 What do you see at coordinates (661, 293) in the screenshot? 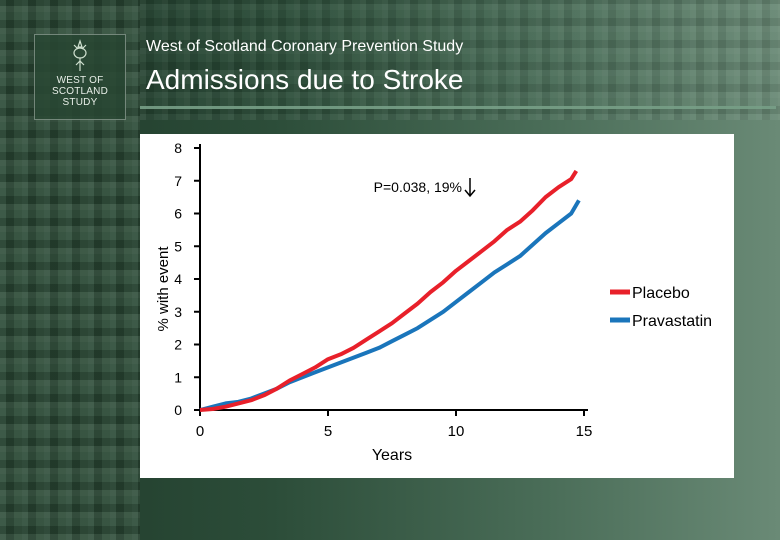
I see `legend-label-placebo: Placebo` at bounding box center [661, 293].